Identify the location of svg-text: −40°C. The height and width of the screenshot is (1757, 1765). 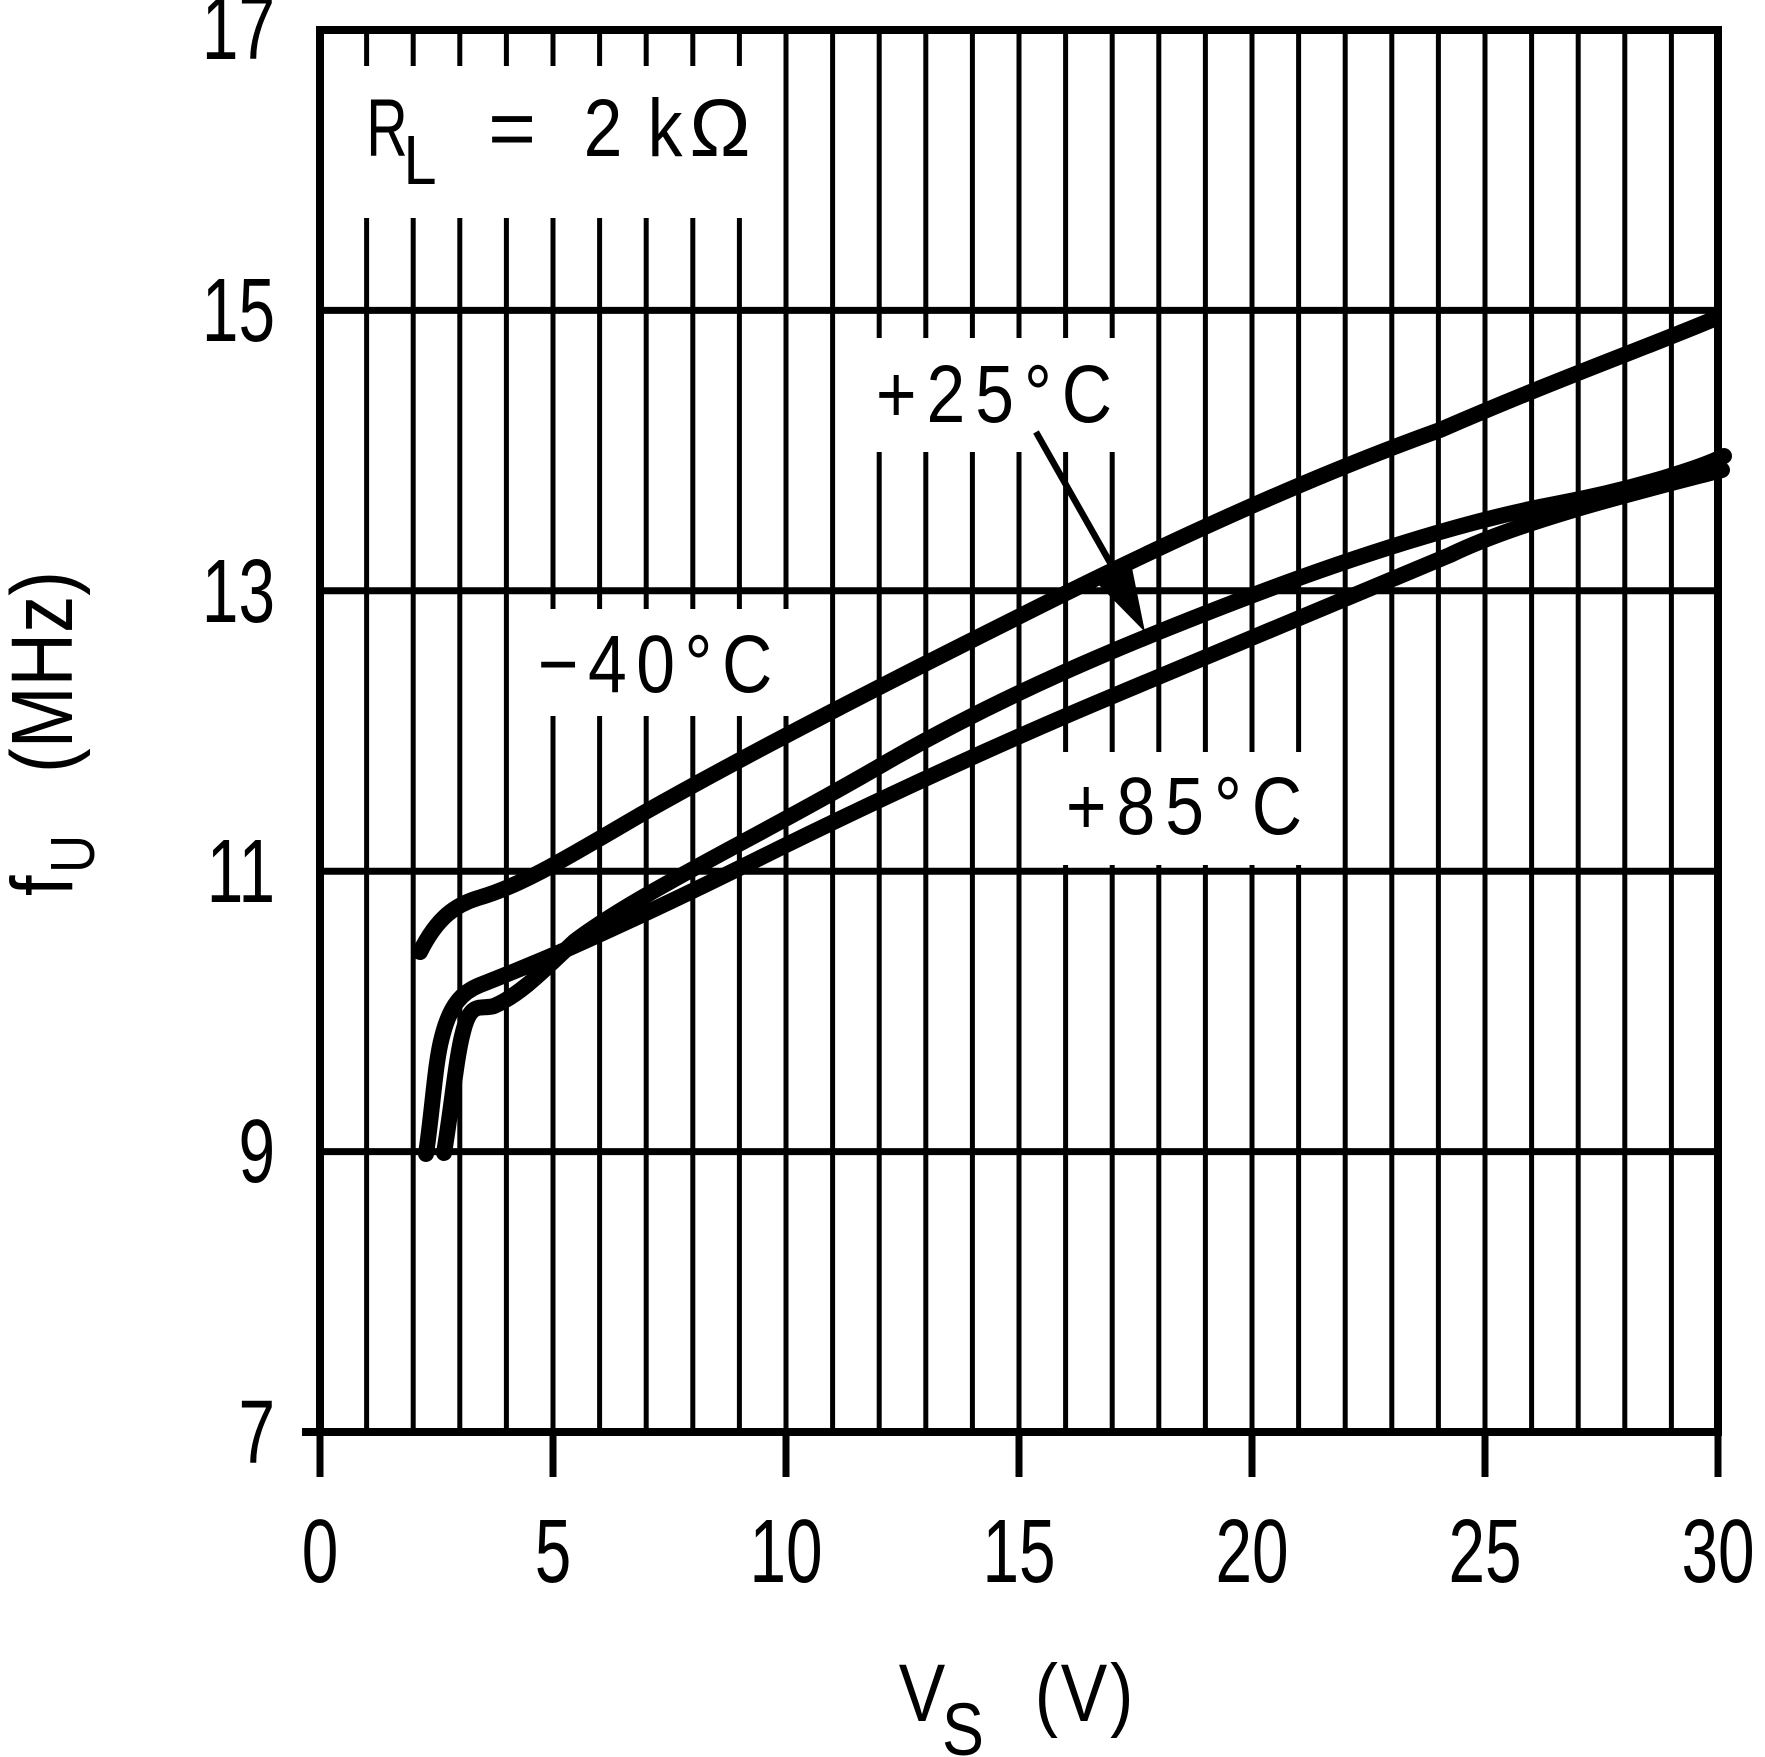
(655, 665).